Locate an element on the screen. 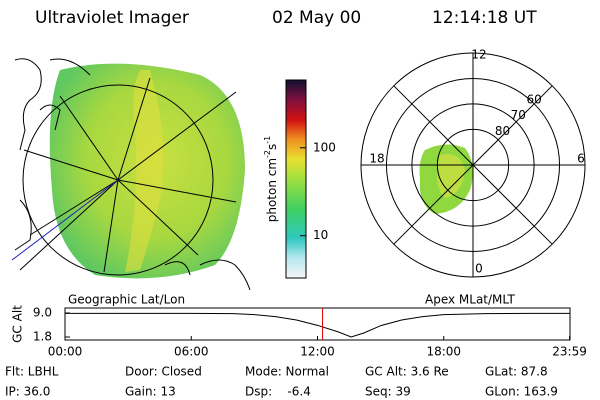 This screenshot has width=600, height=400. status-field: IP: 36.0 is located at coordinates (27, 392).